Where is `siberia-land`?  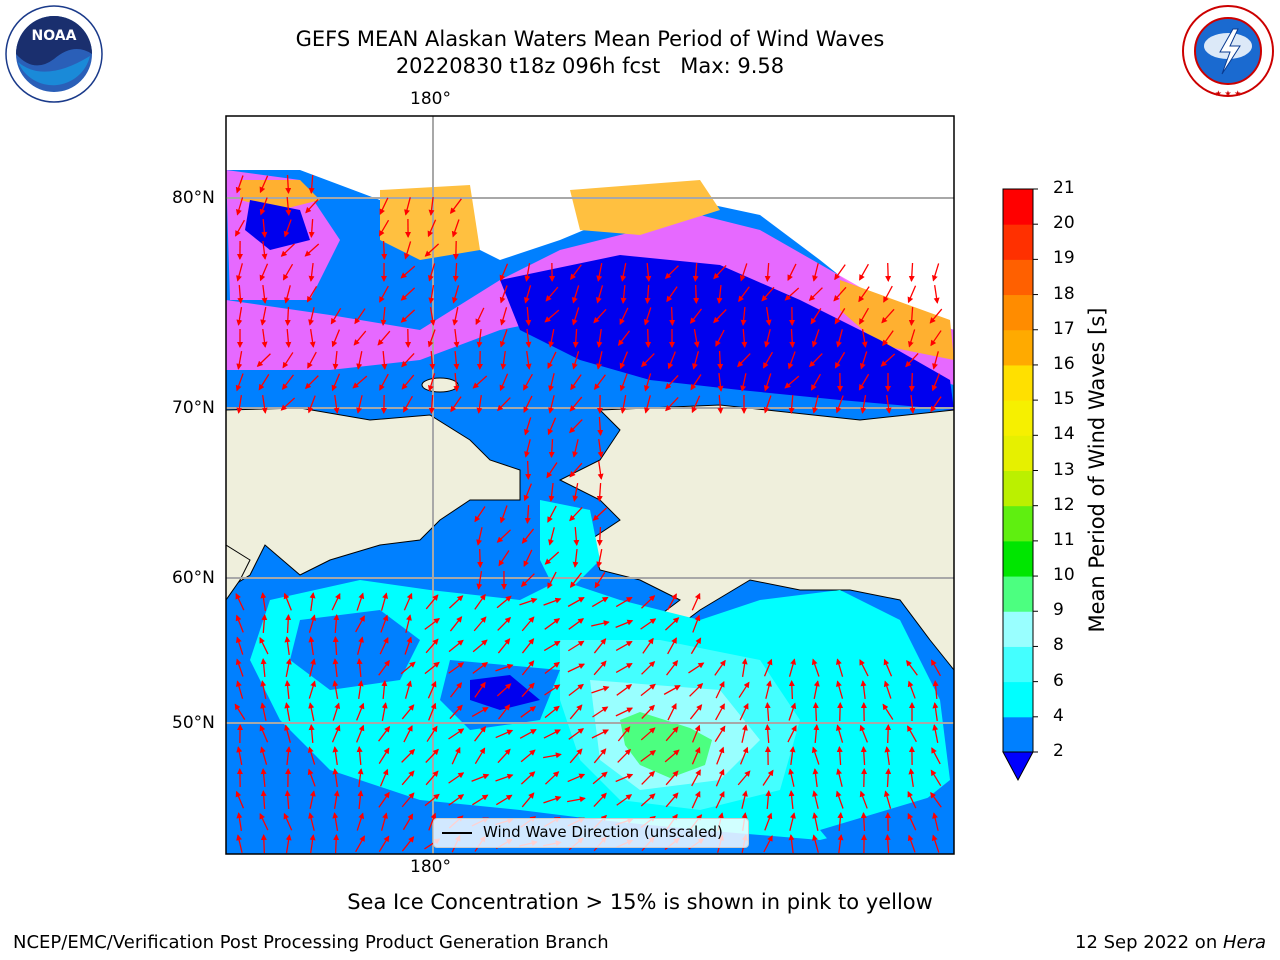
siberia-land is located at coordinates (373, 499).